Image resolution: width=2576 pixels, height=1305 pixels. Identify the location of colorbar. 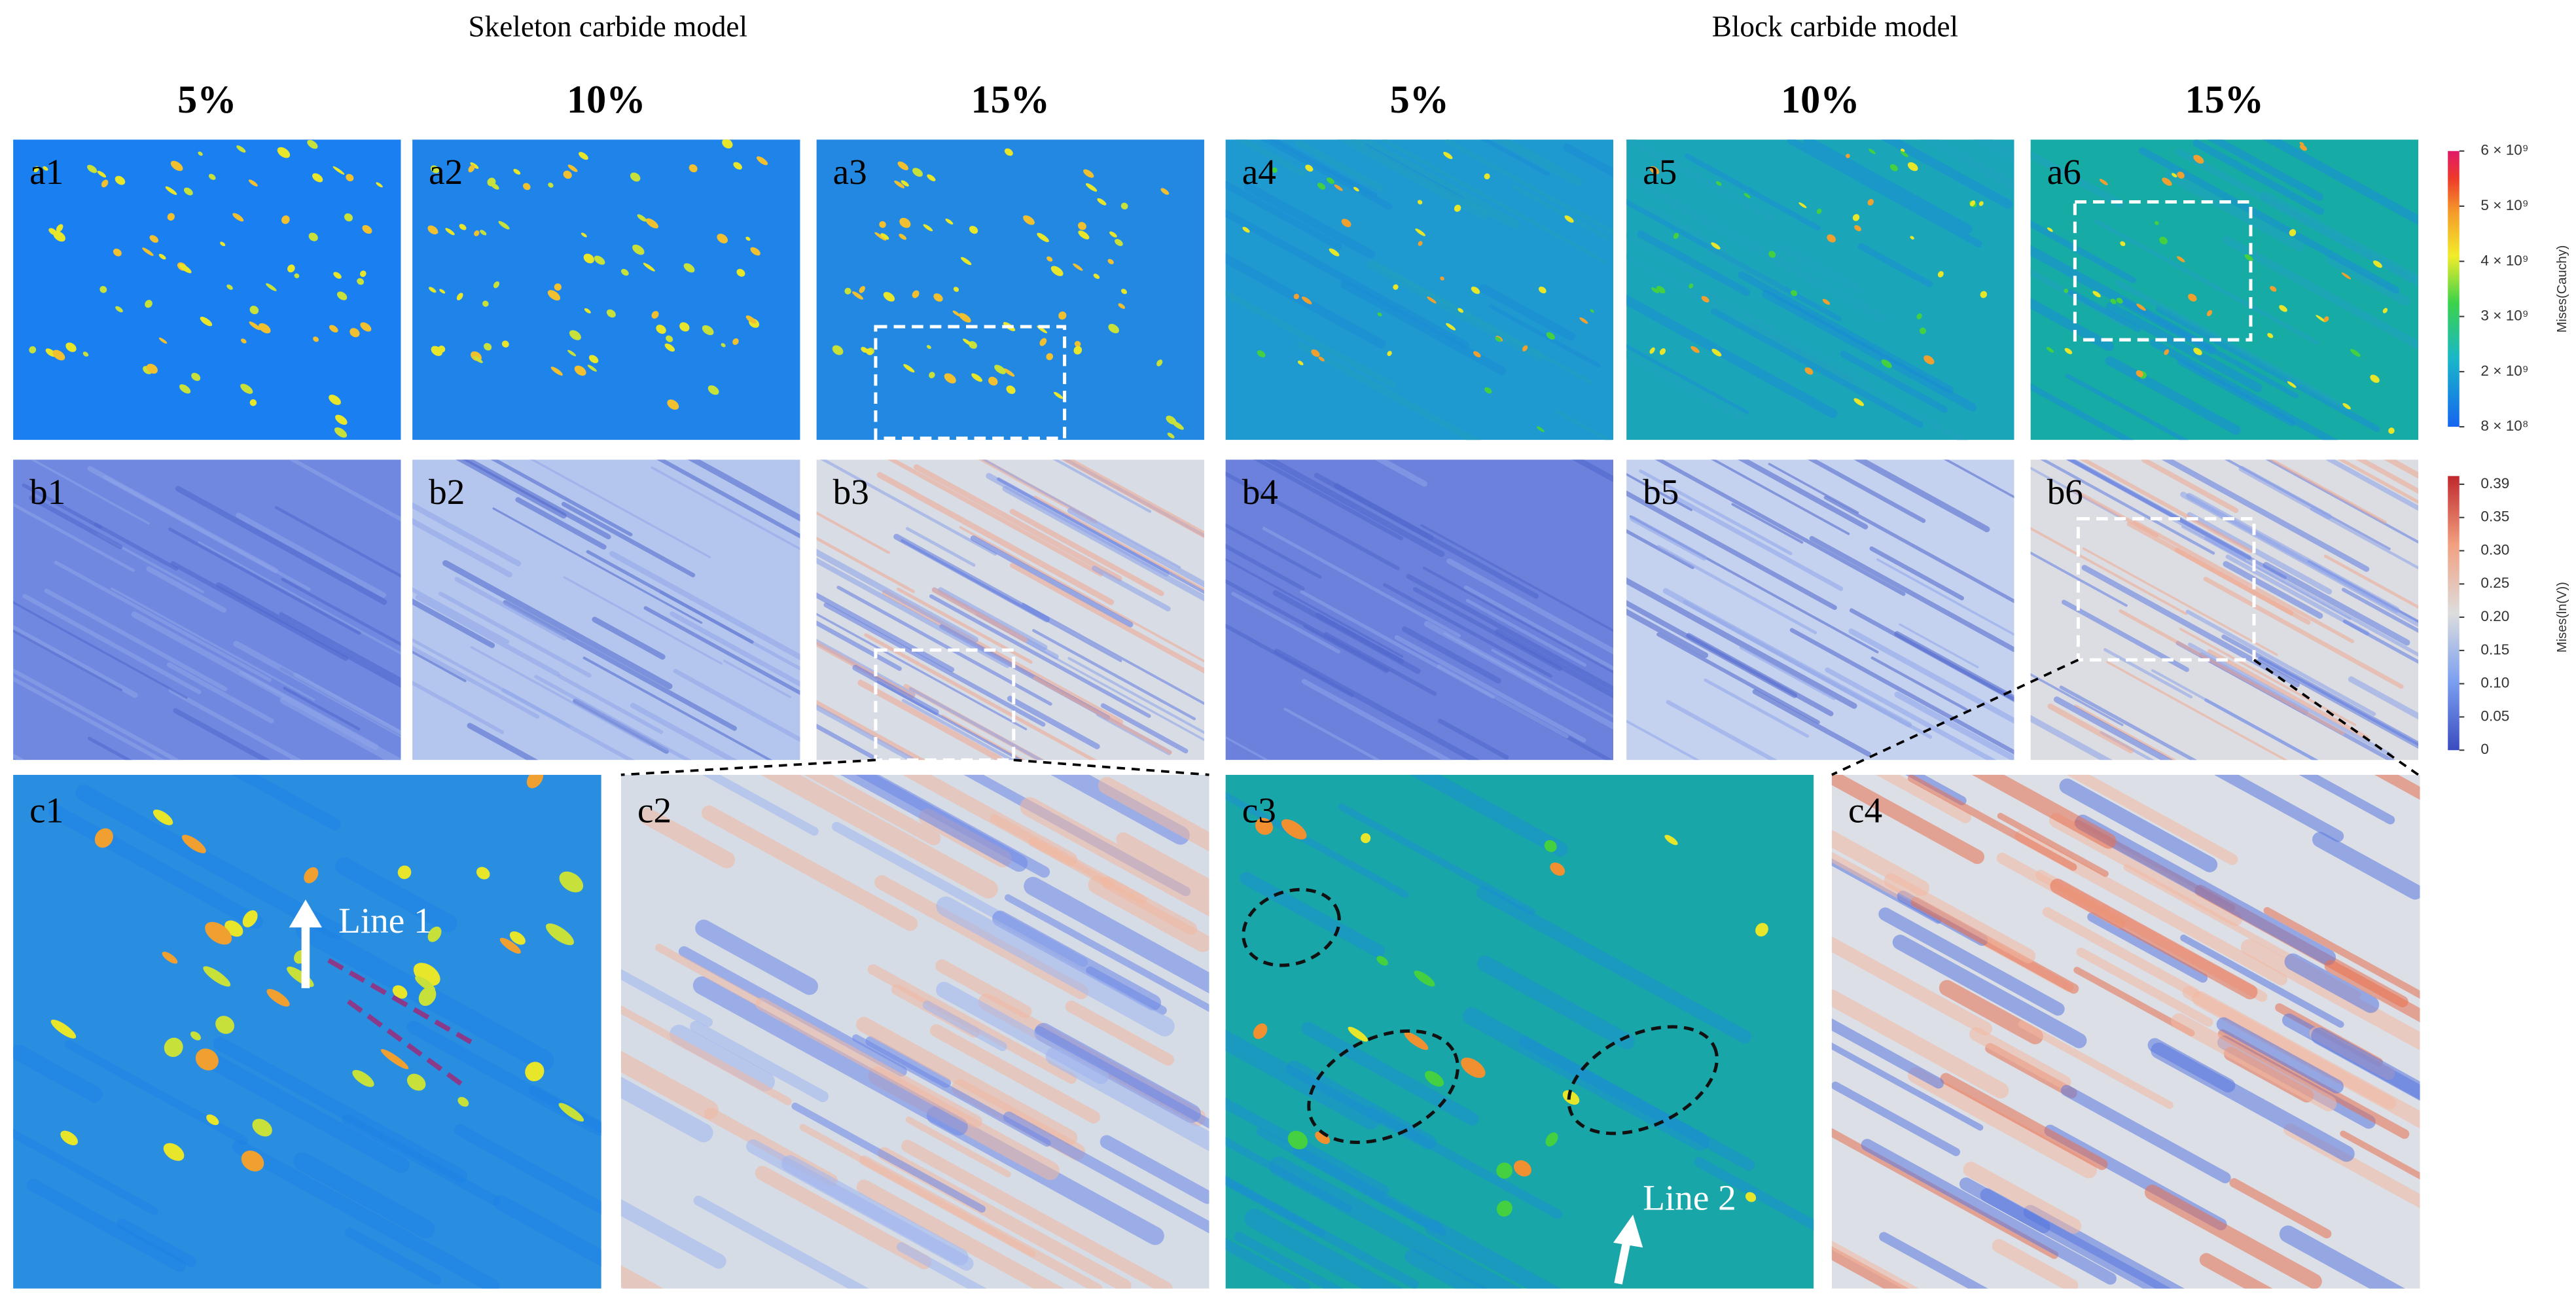
(2454, 613).